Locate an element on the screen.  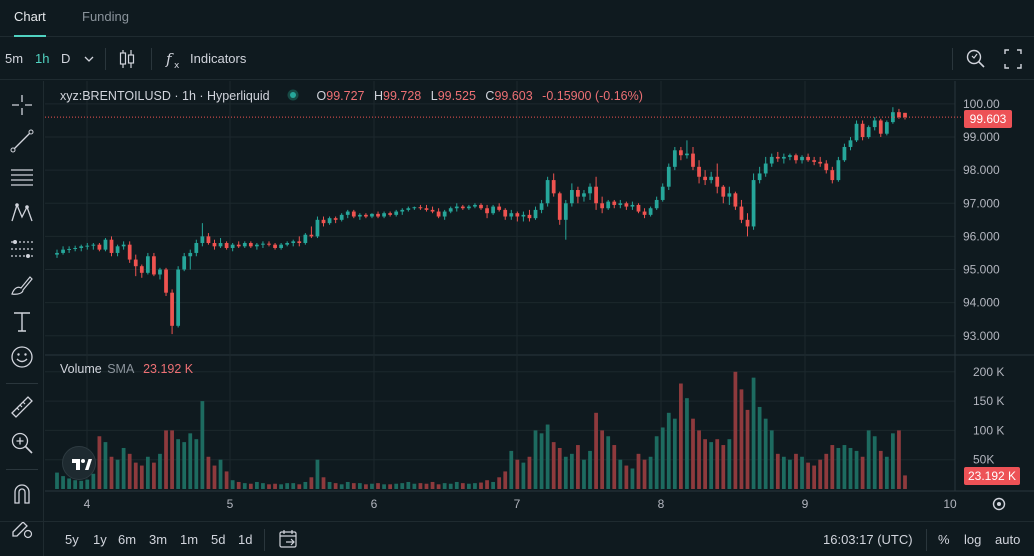
range-3m: 3m is located at coordinates (158, 539).